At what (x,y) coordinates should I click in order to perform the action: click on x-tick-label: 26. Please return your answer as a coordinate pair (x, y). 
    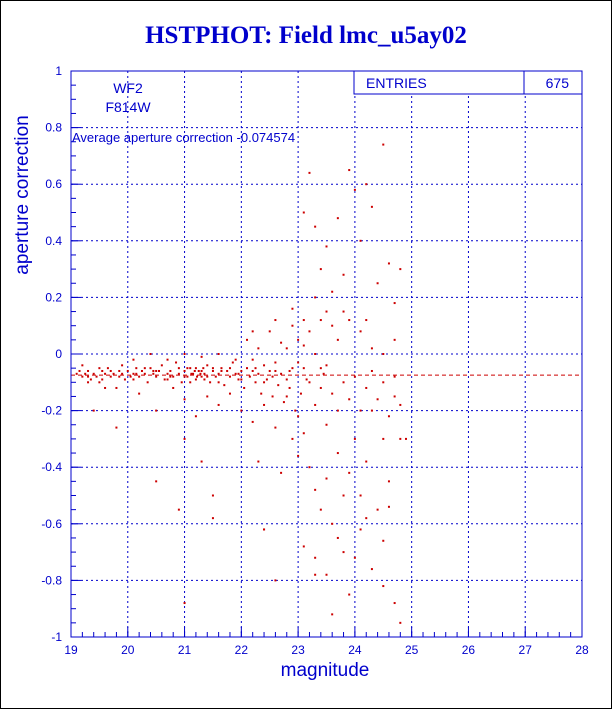
    Looking at the image, I should click on (469, 650).